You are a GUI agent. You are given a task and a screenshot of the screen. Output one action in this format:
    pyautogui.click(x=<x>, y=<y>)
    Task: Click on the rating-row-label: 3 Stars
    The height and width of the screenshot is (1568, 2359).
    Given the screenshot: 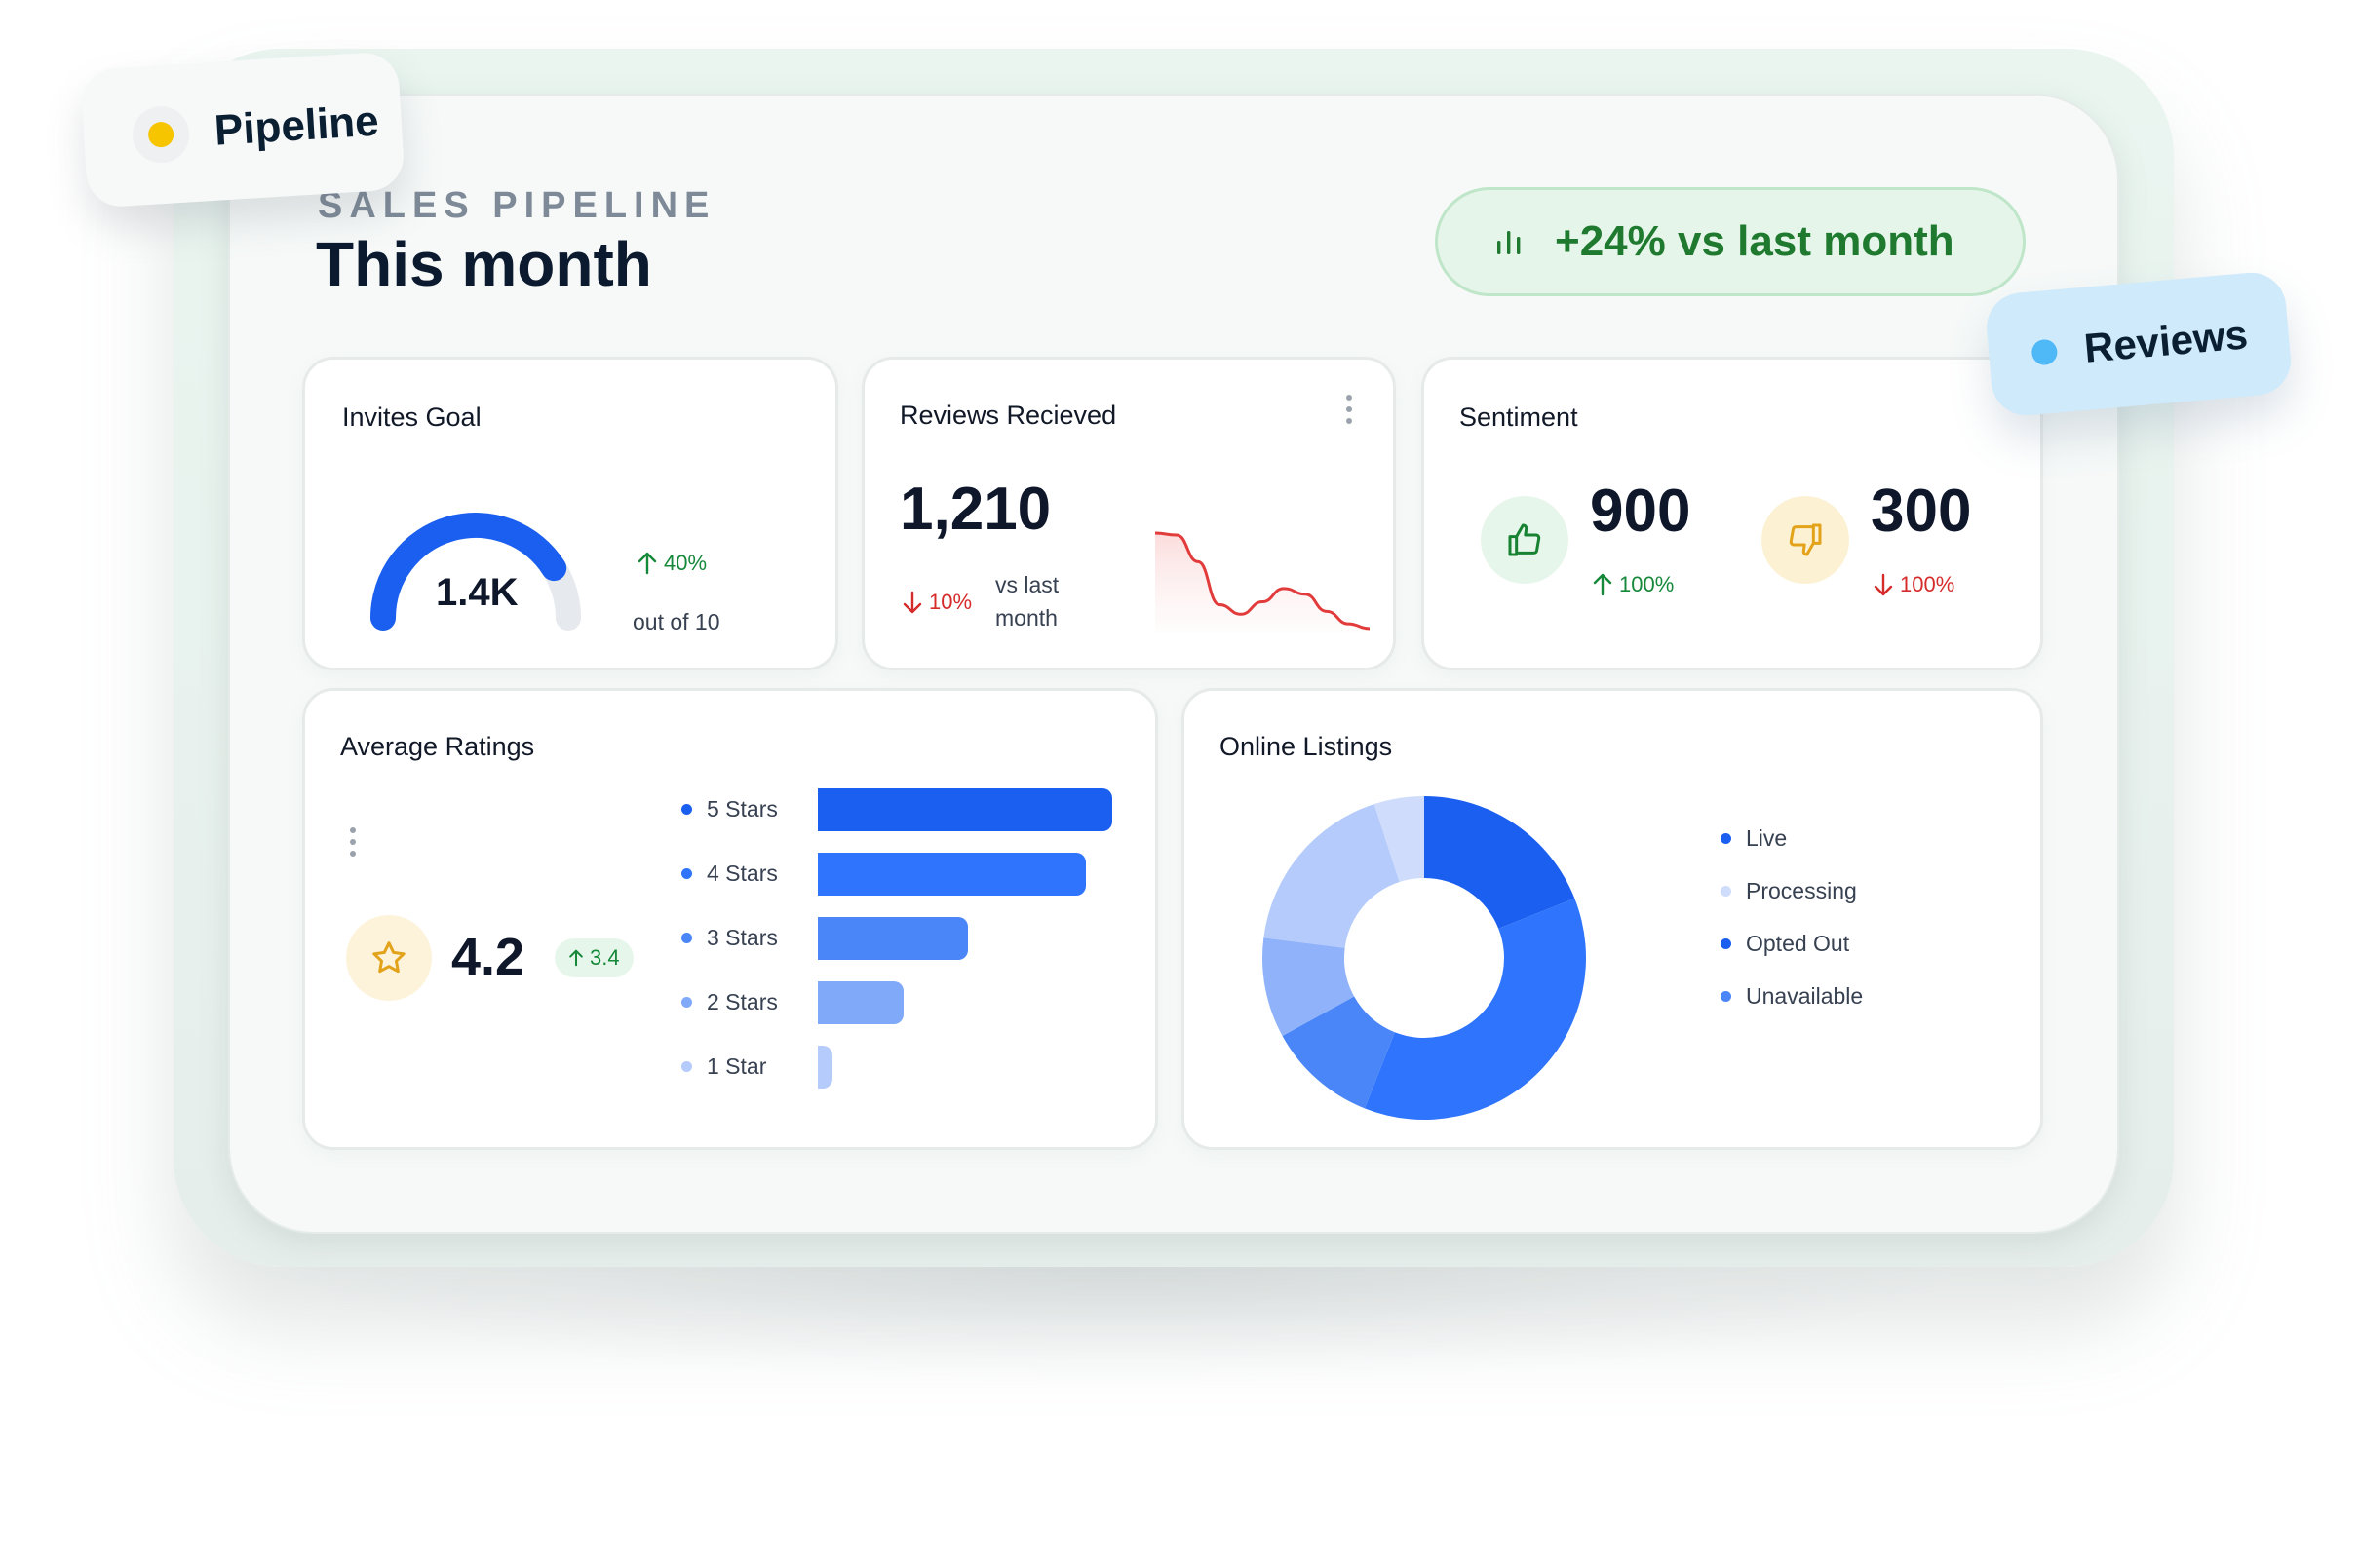 What is the action you would take?
    pyautogui.click(x=729, y=938)
    